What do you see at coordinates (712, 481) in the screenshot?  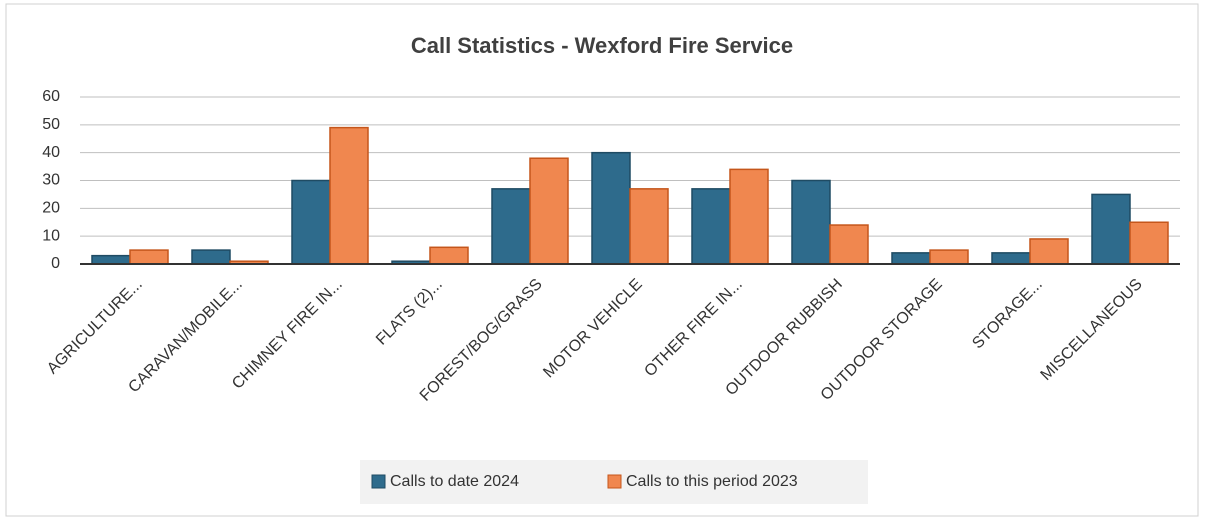 I see `legend-label: Calls to this period 2023` at bounding box center [712, 481].